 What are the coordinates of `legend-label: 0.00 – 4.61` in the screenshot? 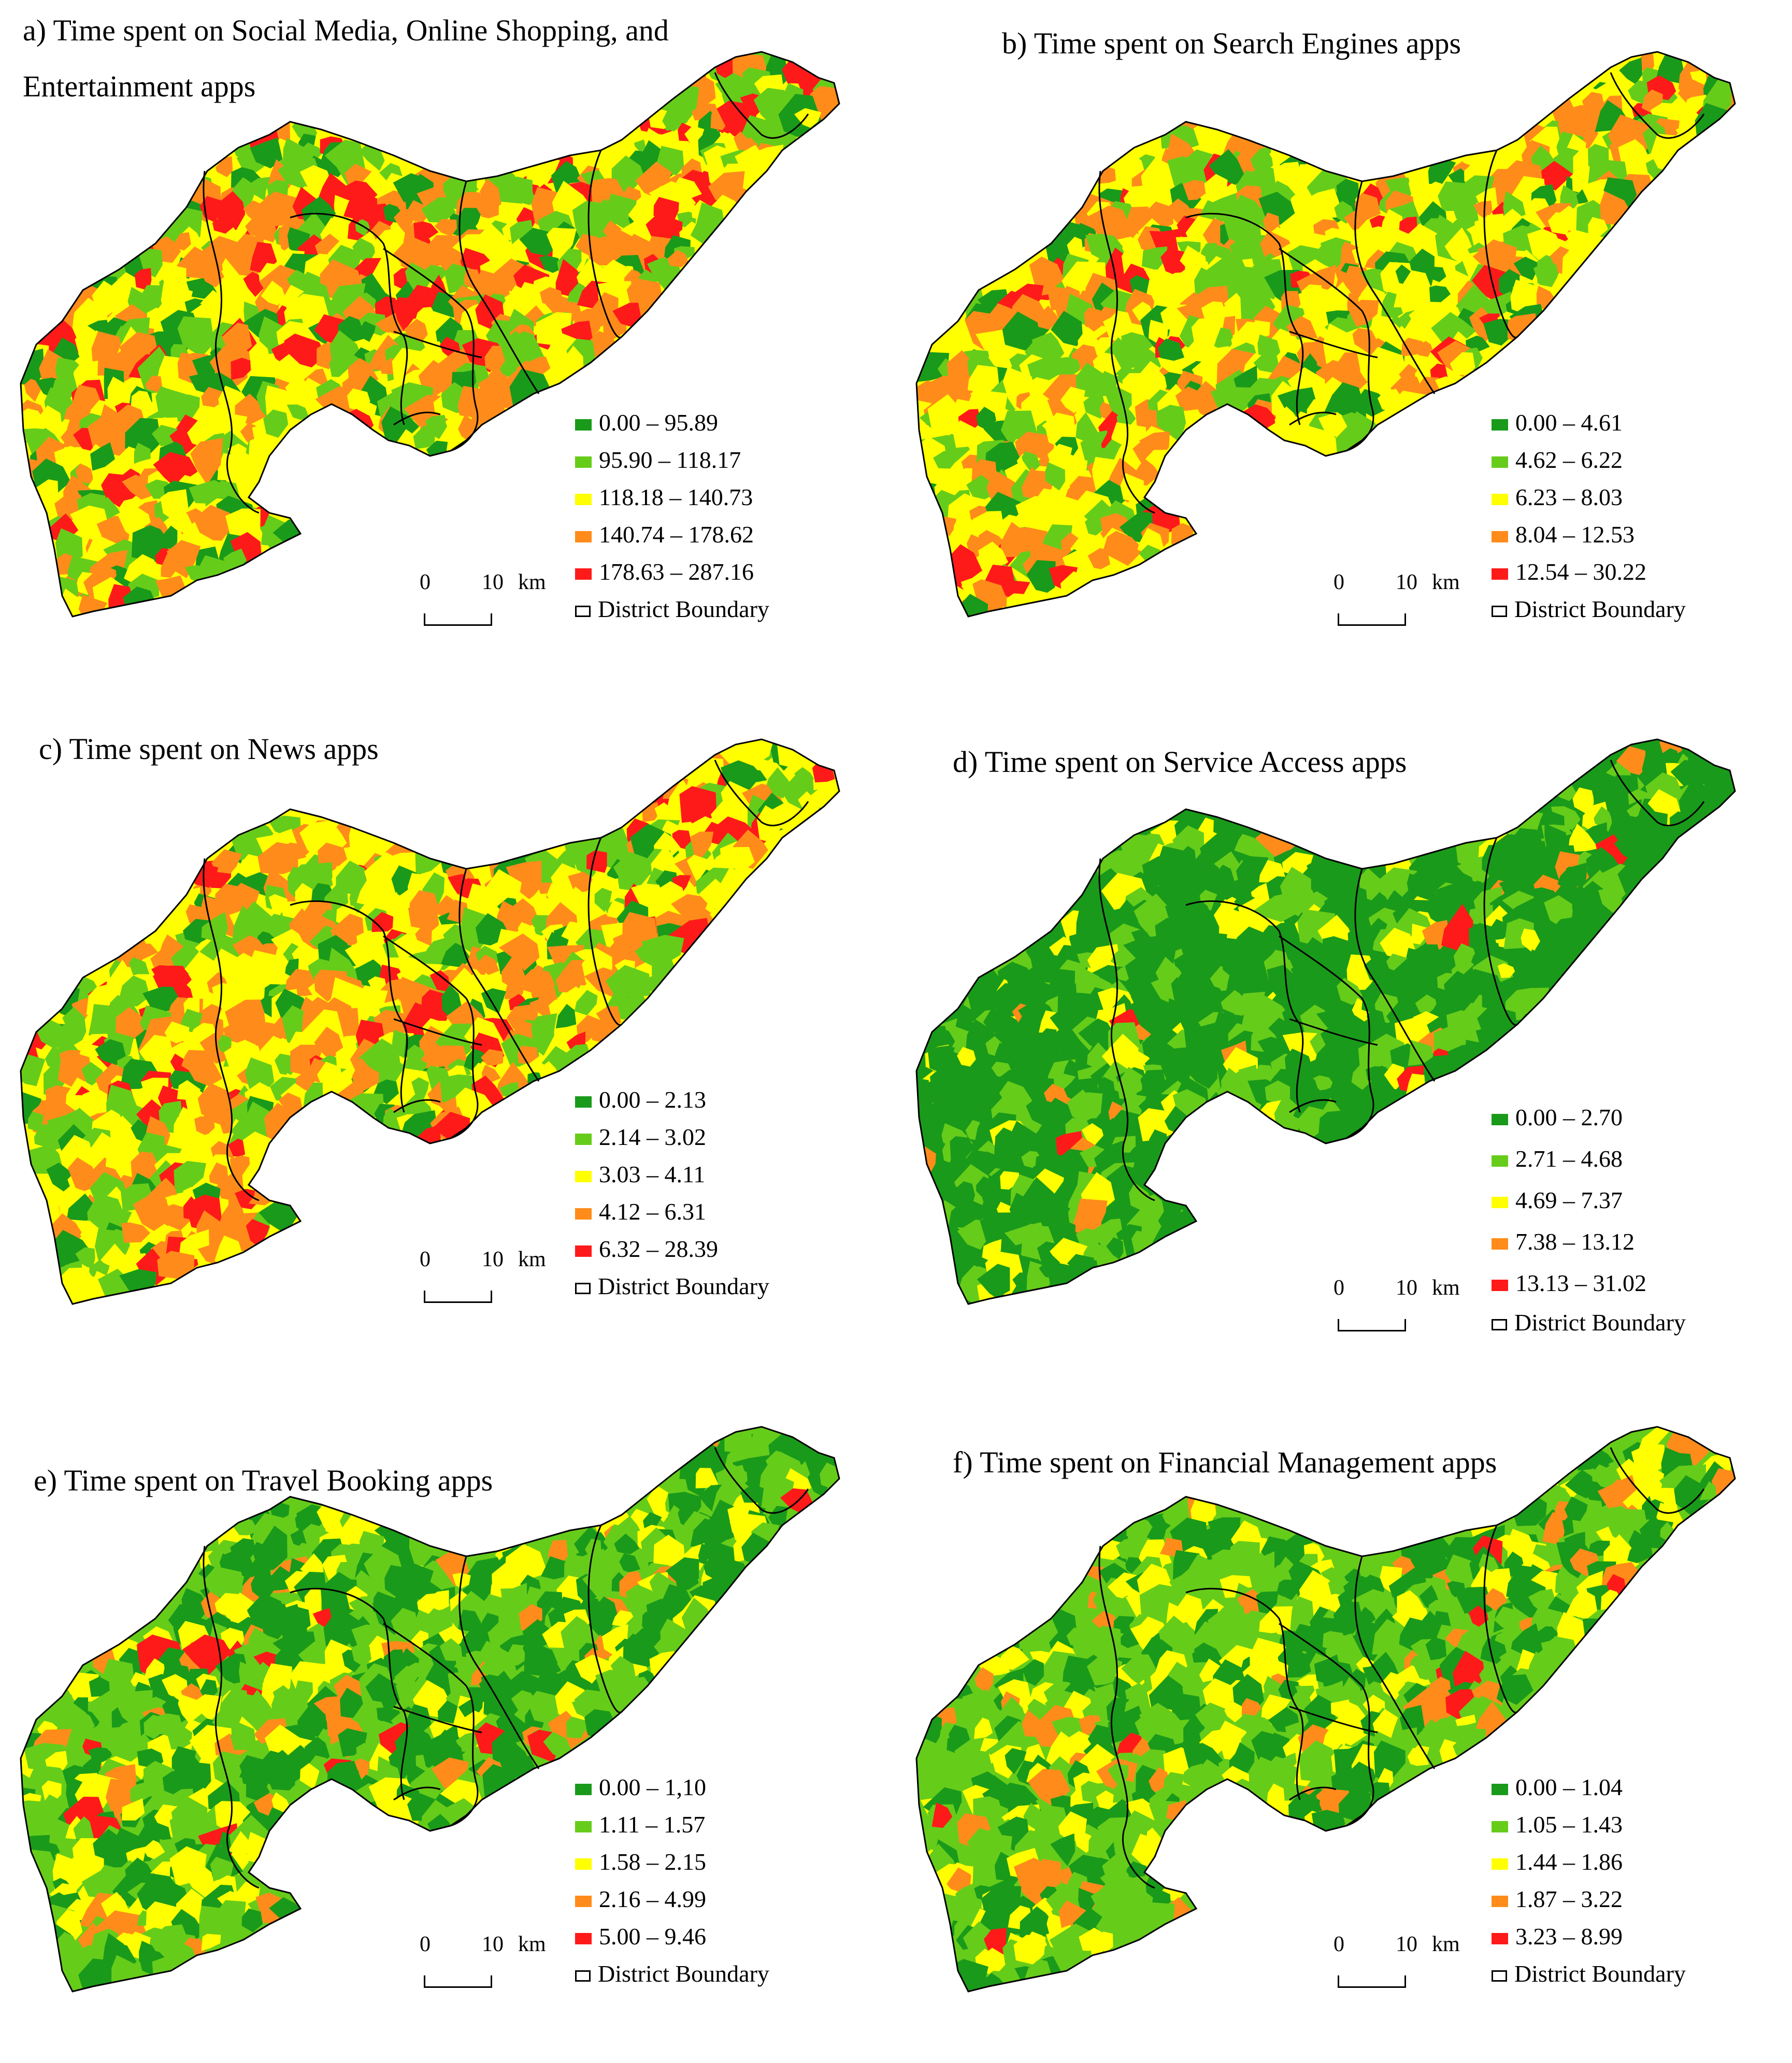 It's located at (1569, 423).